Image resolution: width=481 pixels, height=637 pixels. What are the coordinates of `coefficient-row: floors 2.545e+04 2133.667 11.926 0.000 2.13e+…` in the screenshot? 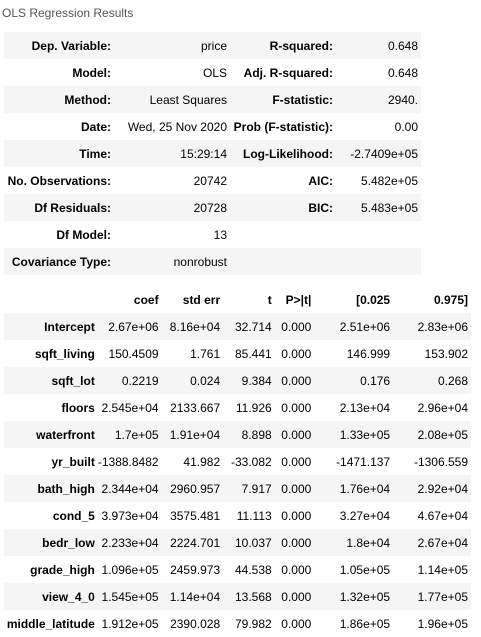 It's located at (237, 407).